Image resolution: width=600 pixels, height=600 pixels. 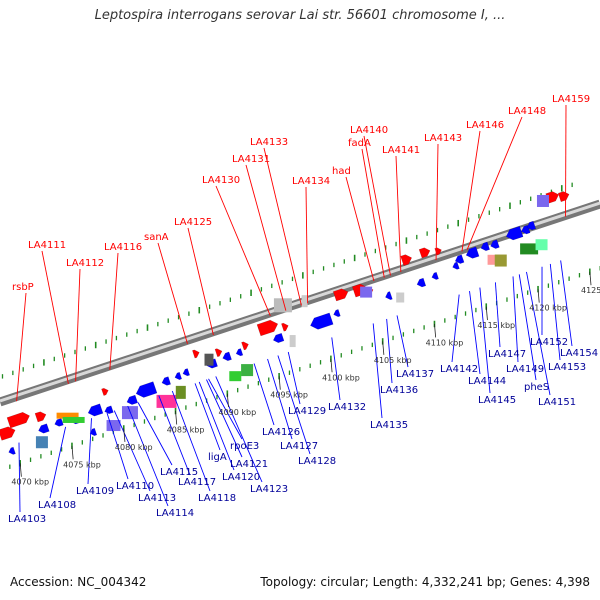 What do you see at coordinates (557, 402) in the screenshot?
I see `gene-label-bottom: LA4151` at bounding box center [557, 402].